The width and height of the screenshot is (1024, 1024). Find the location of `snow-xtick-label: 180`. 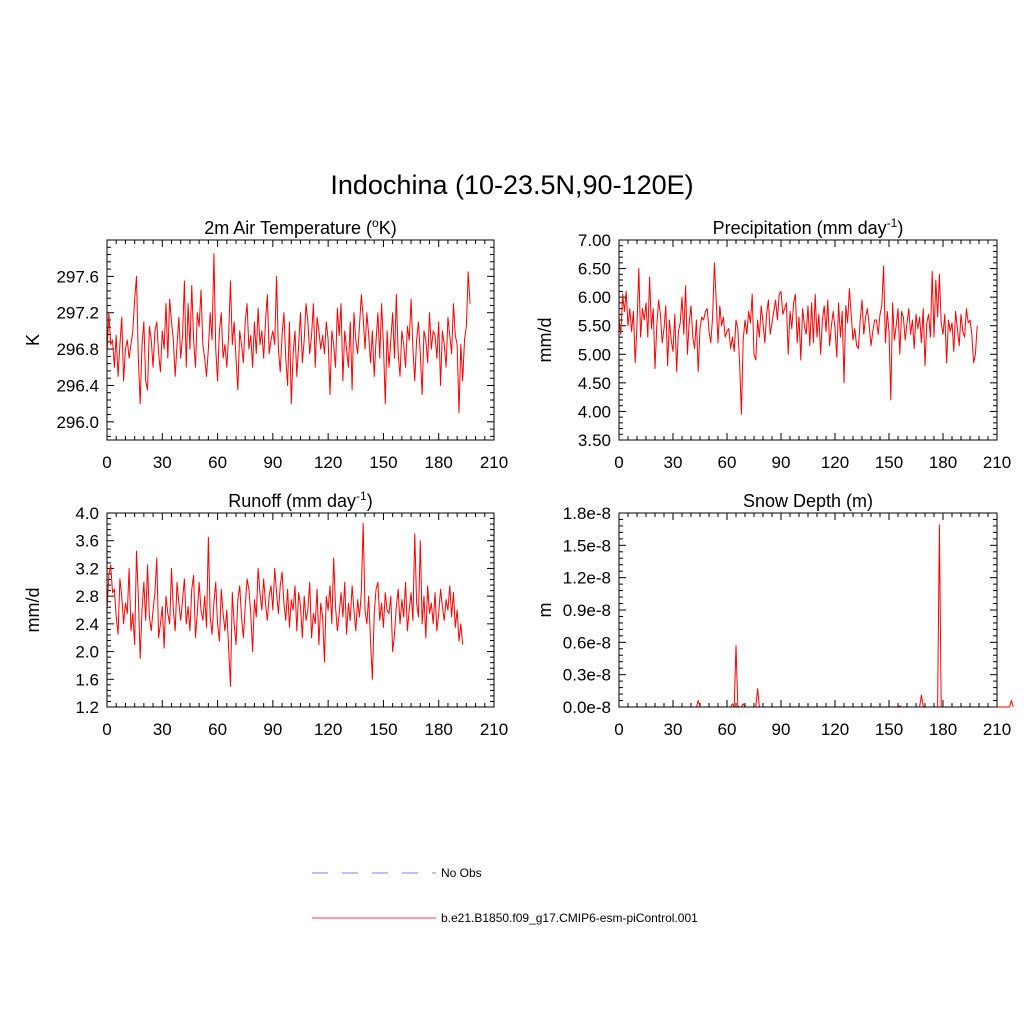

snow-xtick-label: 180 is located at coordinates (943, 729).